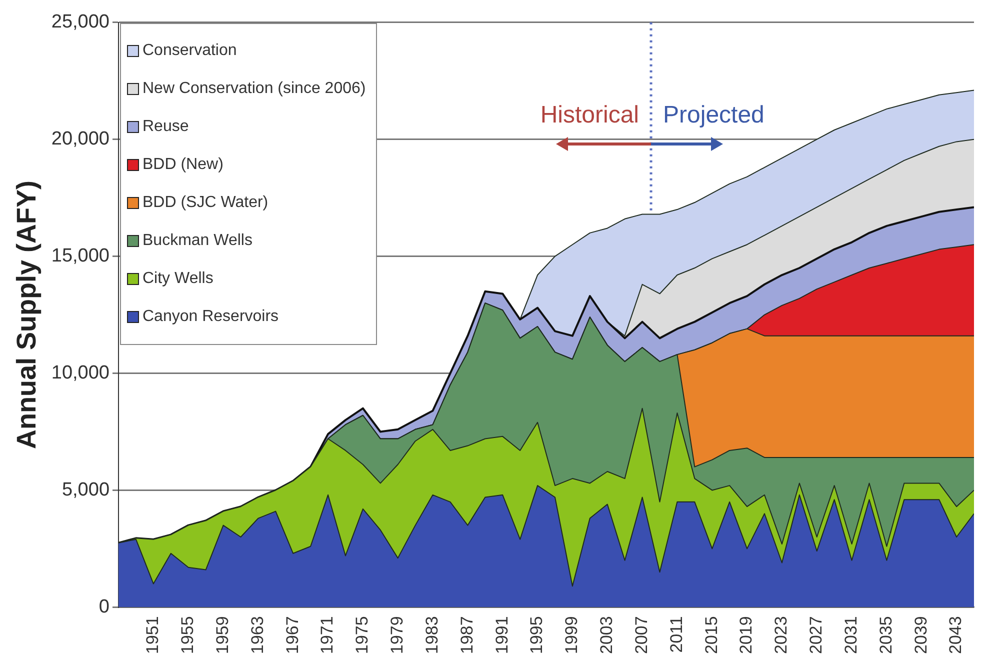  What do you see at coordinates (362, 635) in the screenshot?
I see `x-tick-label: 1975` at bounding box center [362, 635].